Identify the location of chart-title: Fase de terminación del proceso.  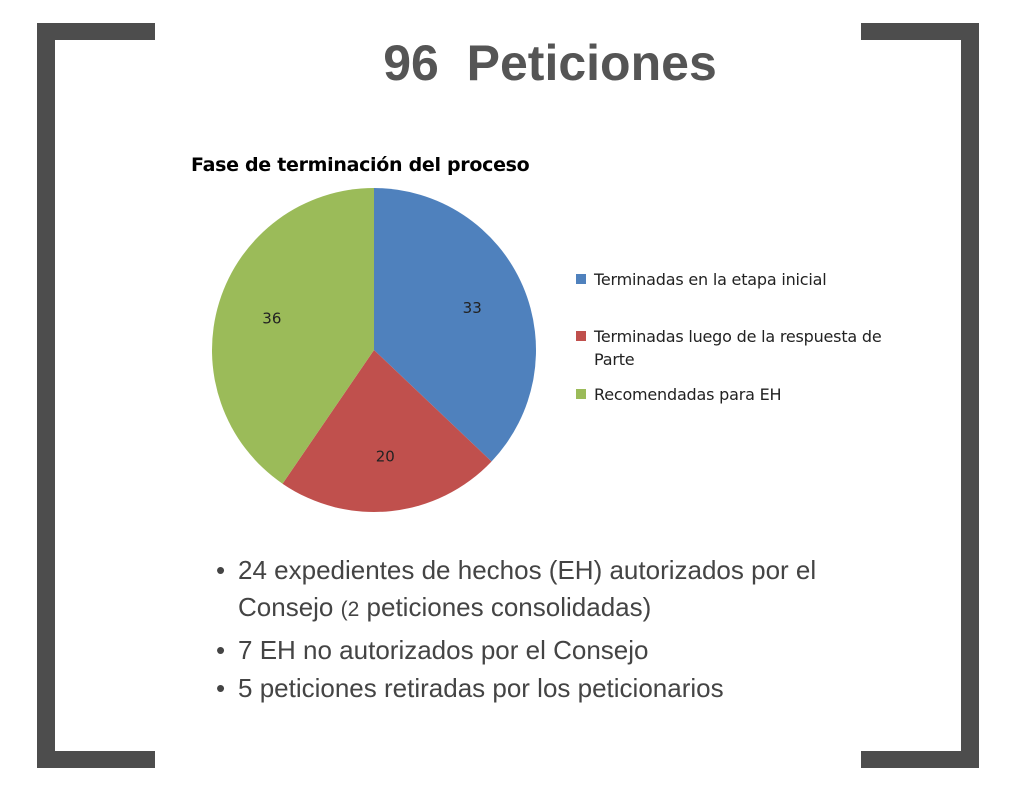
(360, 165).